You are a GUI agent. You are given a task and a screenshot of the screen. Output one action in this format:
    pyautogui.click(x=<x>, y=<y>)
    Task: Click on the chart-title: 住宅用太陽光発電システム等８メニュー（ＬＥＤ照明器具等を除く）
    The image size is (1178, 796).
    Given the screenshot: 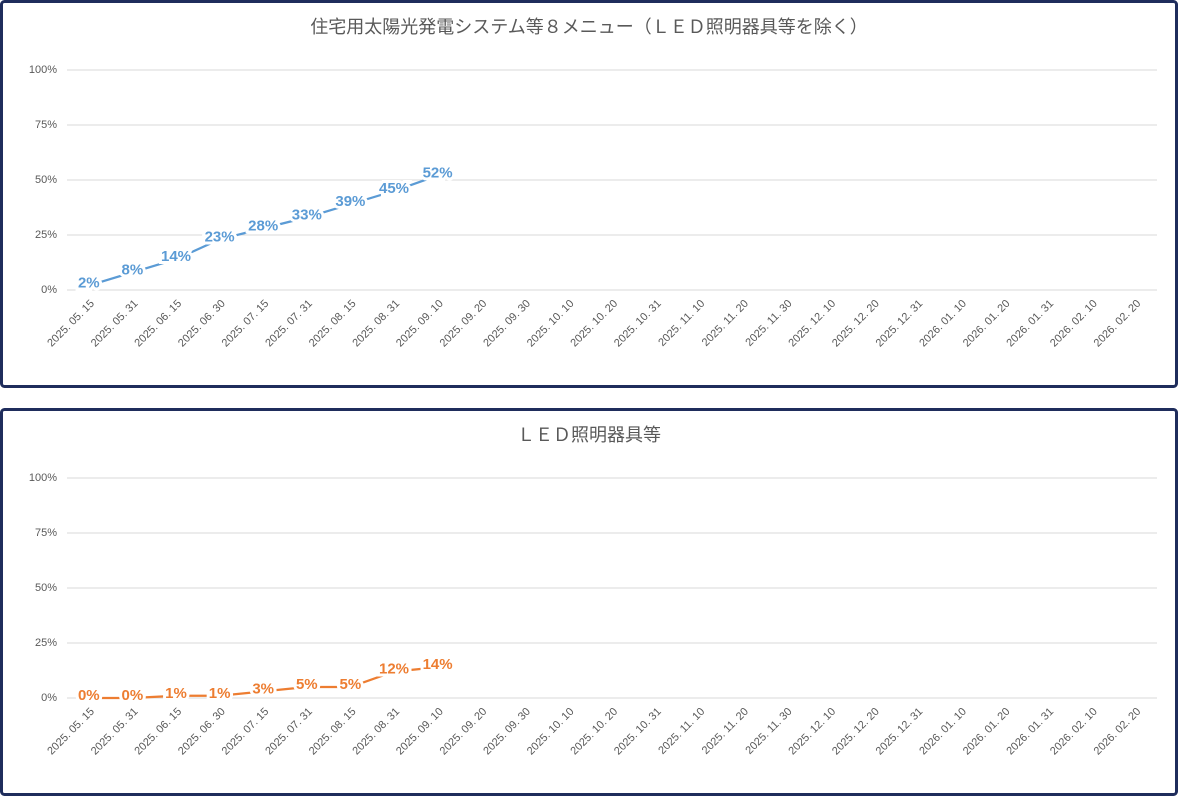 What is the action you would take?
    pyautogui.click(x=588, y=27)
    